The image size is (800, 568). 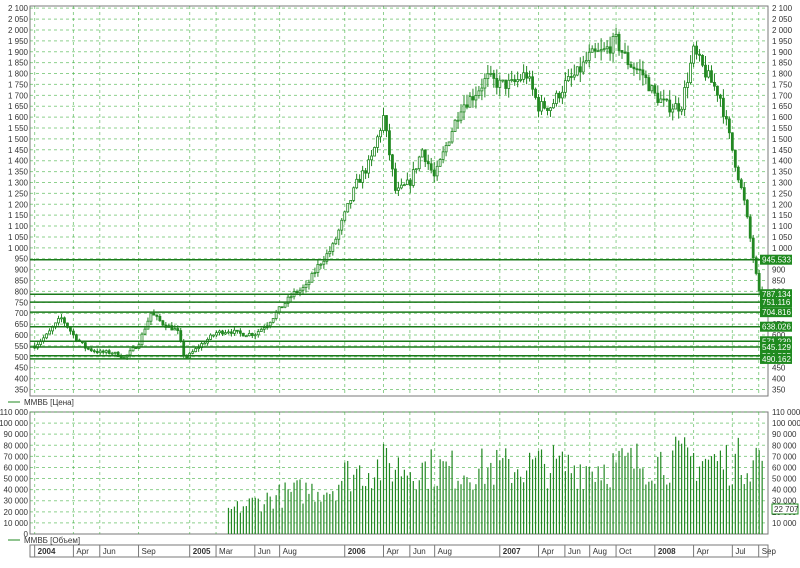 What do you see at coordinates (18, 237) in the screenshot?
I see `price-left-tick-label: 1 050` at bounding box center [18, 237].